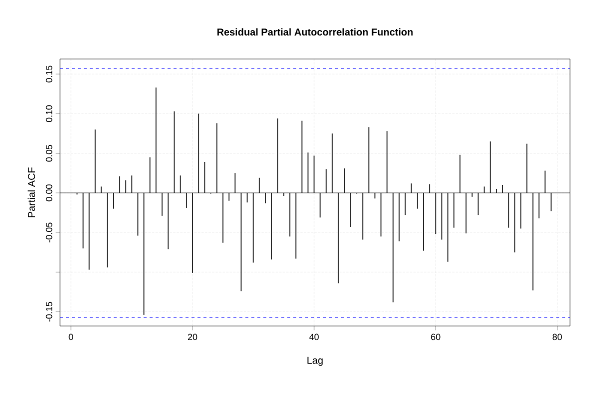 The image size is (600, 400). Describe the element at coordinates (314, 337) in the screenshot. I see `x-tick-label: 40` at that location.